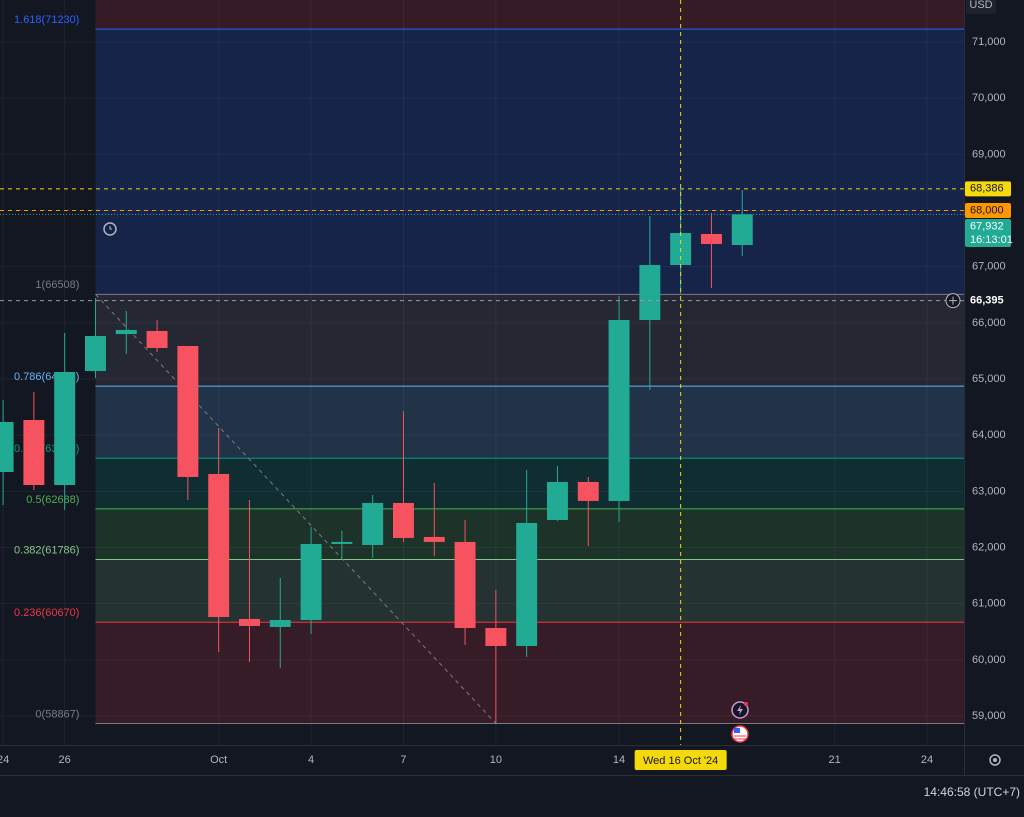  Describe the element at coordinates (740, 710) in the screenshot. I see `event-icon` at that location.